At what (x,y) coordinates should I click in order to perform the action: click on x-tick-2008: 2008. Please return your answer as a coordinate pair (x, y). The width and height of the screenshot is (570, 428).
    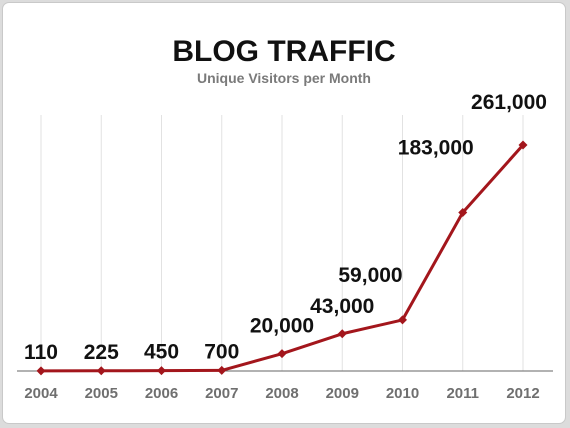
    Looking at the image, I should click on (281, 393).